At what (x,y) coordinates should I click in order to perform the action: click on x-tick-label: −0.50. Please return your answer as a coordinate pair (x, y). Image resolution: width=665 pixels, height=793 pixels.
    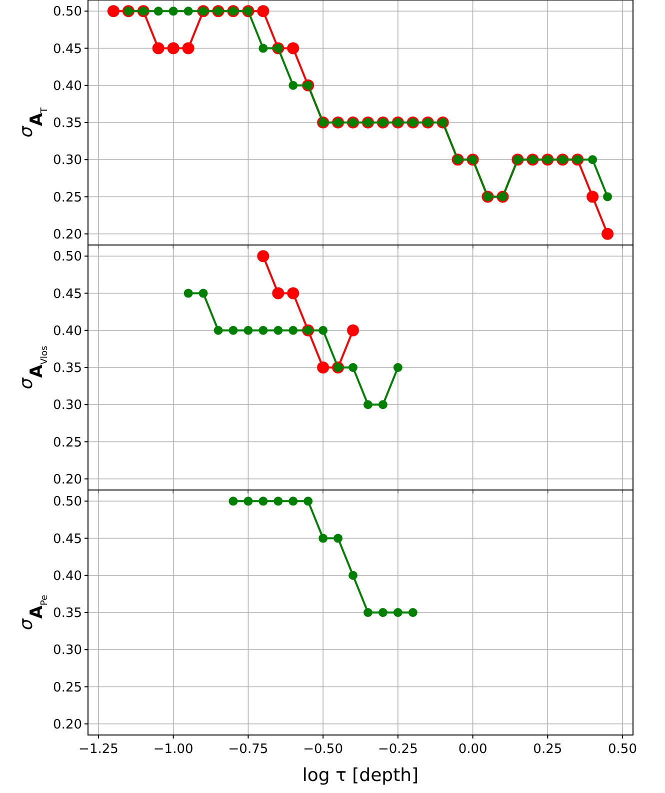
    Looking at the image, I should click on (323, 749).